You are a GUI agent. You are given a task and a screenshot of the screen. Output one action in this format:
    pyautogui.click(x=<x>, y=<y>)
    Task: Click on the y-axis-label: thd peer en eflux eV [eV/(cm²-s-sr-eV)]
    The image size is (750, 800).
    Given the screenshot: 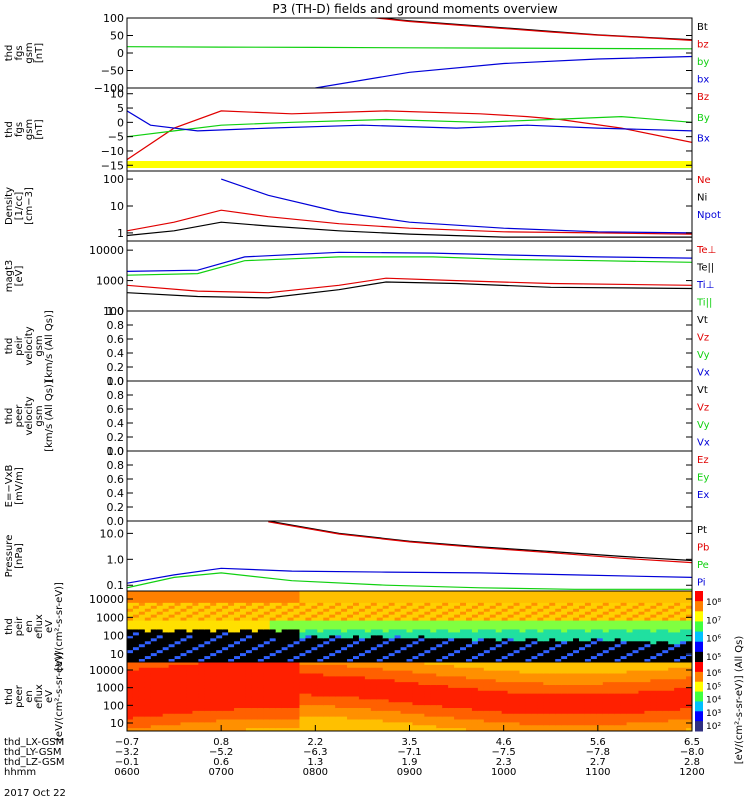 What is the action you would take?
    pyautogui.click(x=34, y=696)
    